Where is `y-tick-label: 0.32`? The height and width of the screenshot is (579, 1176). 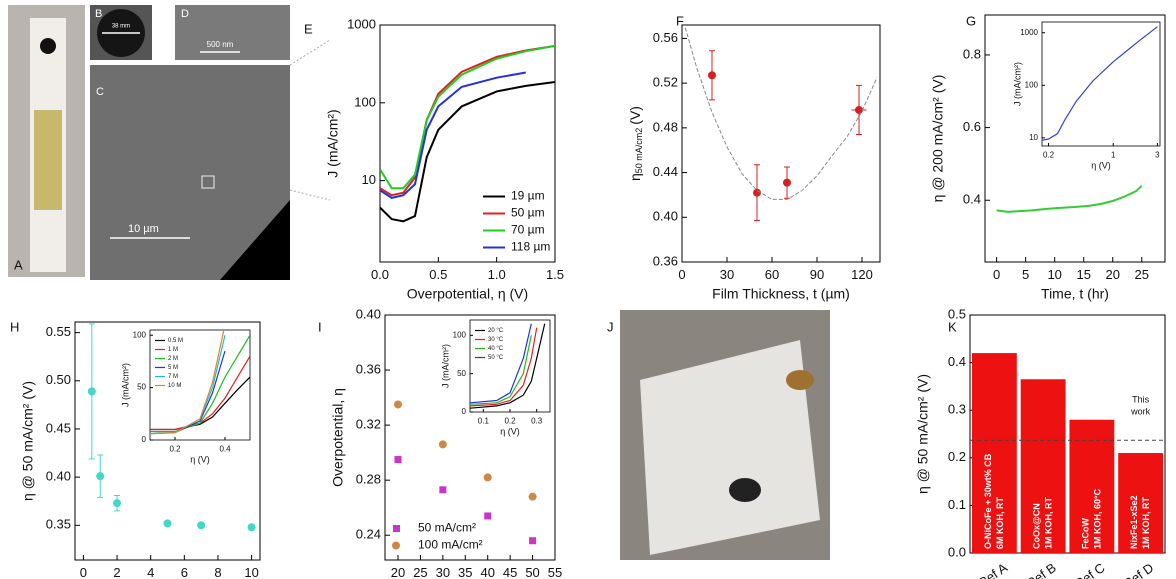 y-tick-label: 0.32 is located at coordinates (368, 424).